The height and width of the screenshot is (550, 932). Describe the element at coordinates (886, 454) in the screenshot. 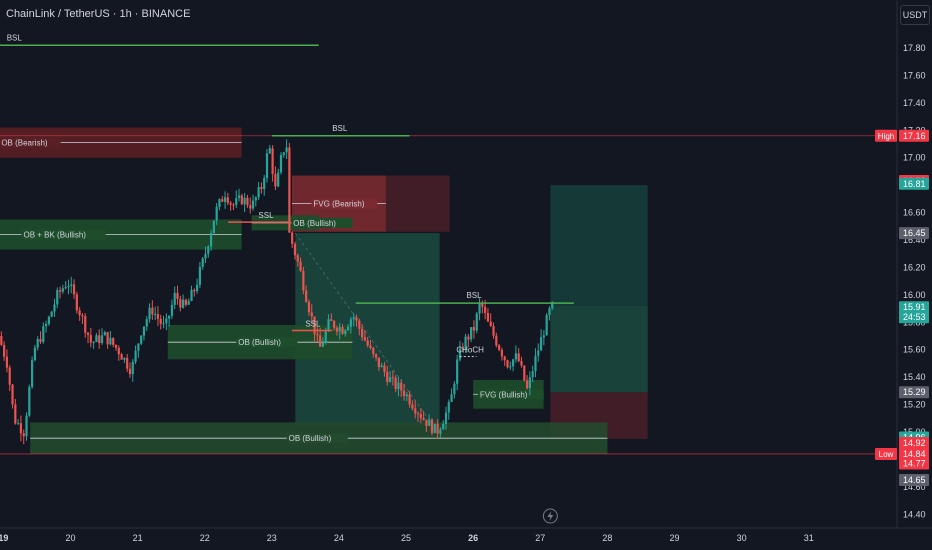

I see `low-label: Low` at that location.